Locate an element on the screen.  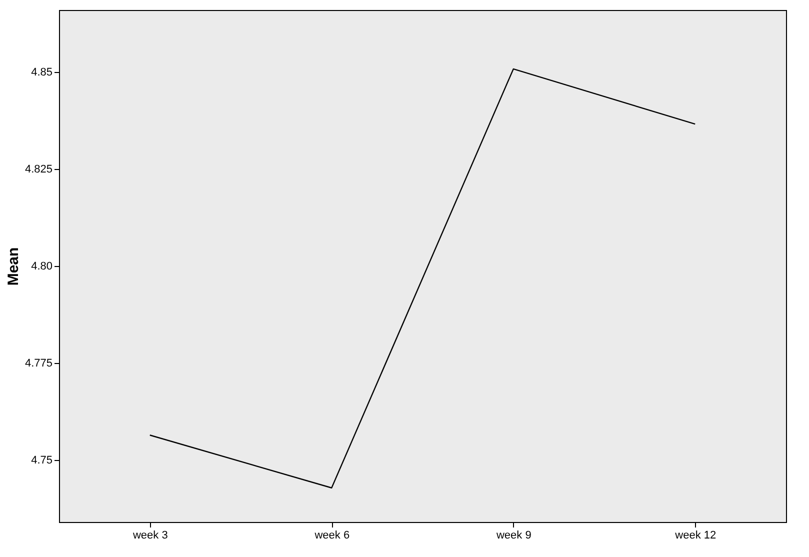
x-tick-label: week 12 is located at coordinates (695, 536).